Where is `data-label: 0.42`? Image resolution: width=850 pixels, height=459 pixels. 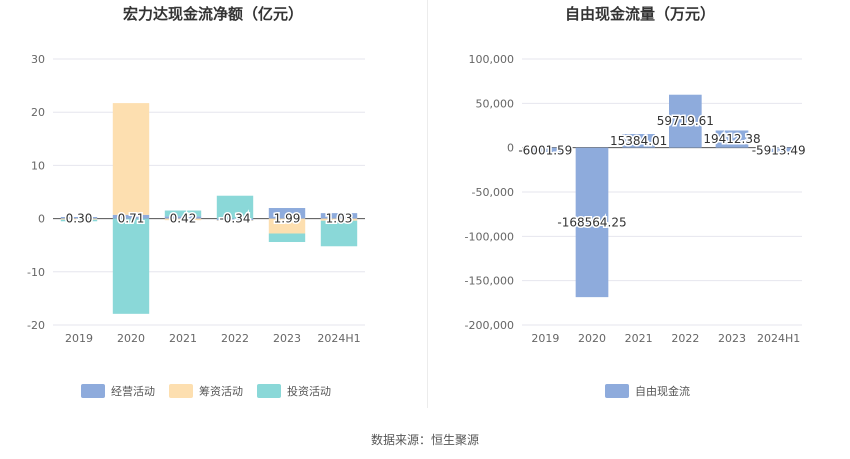 data-label: 0.42 is located at coordinates (183, 219).